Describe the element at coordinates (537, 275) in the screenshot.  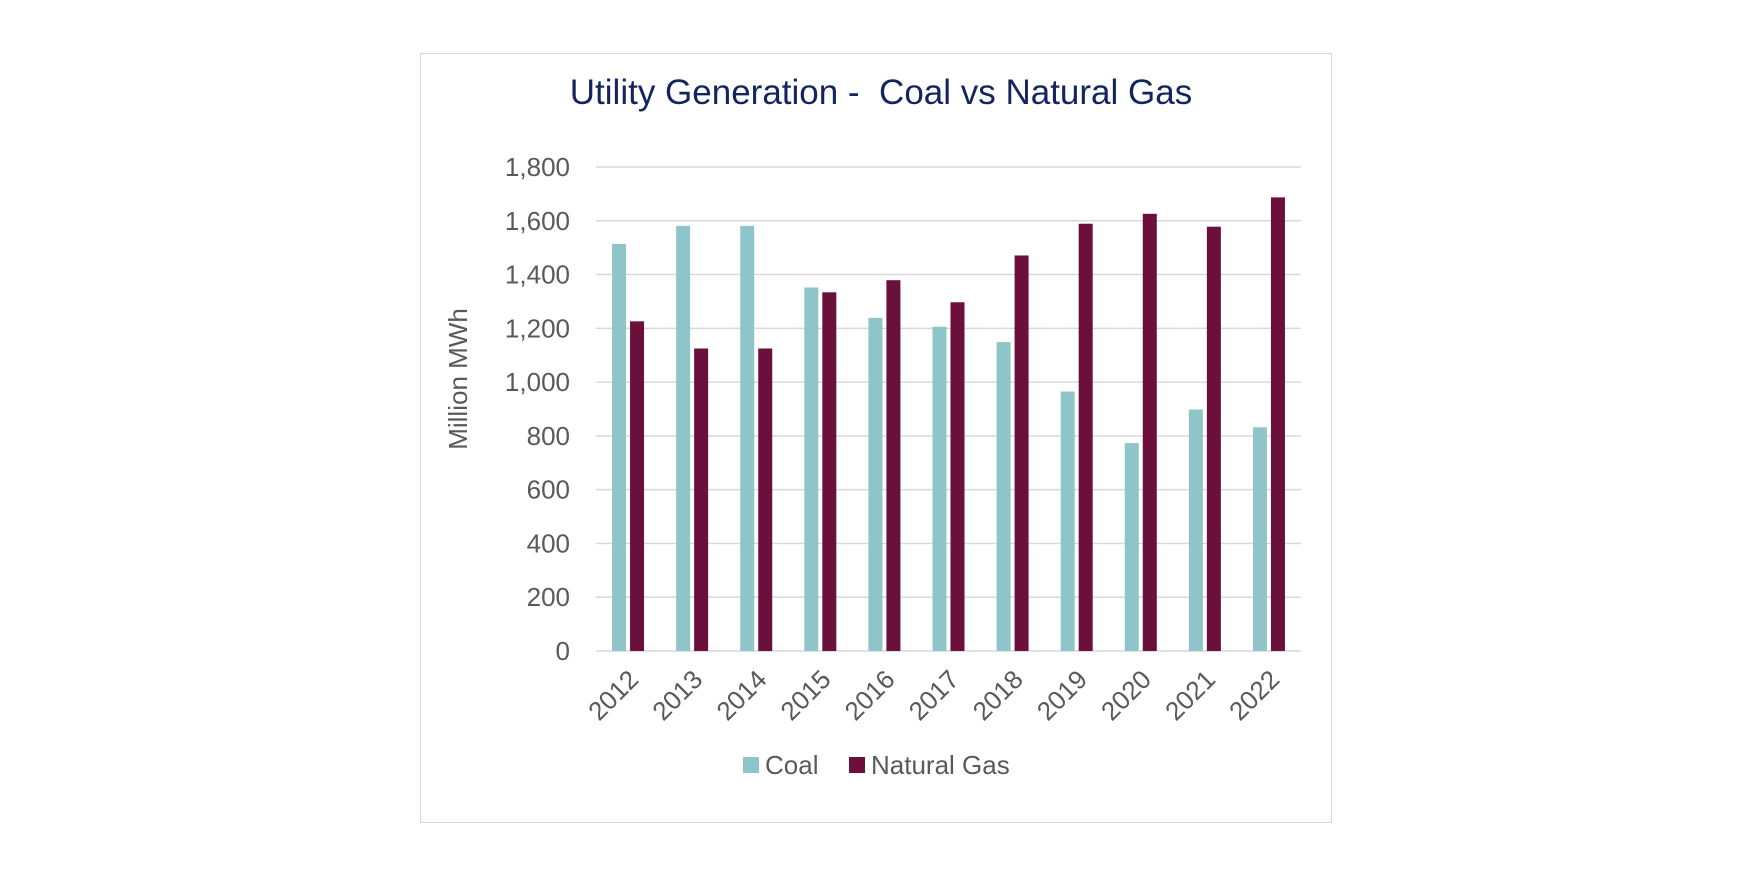
I see `y-tick-label: 1,400` at that location.